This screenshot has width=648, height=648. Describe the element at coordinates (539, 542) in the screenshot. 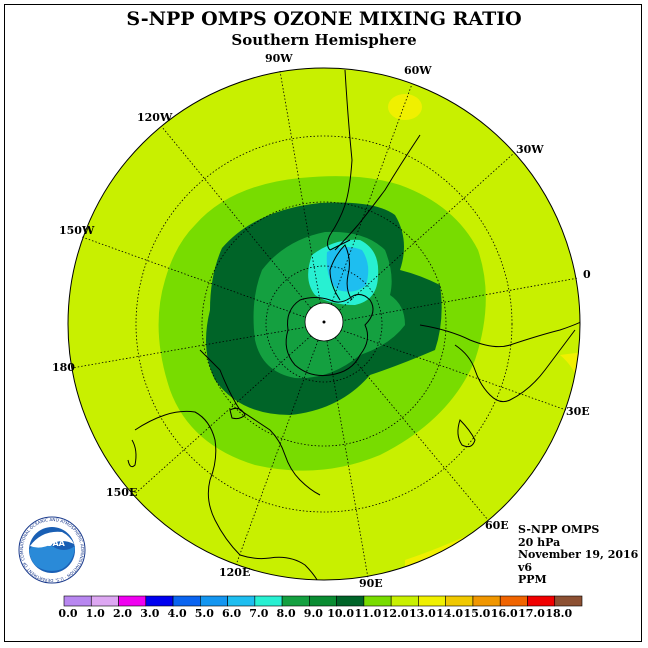

I see `info-level: 20 hPa` at that location.